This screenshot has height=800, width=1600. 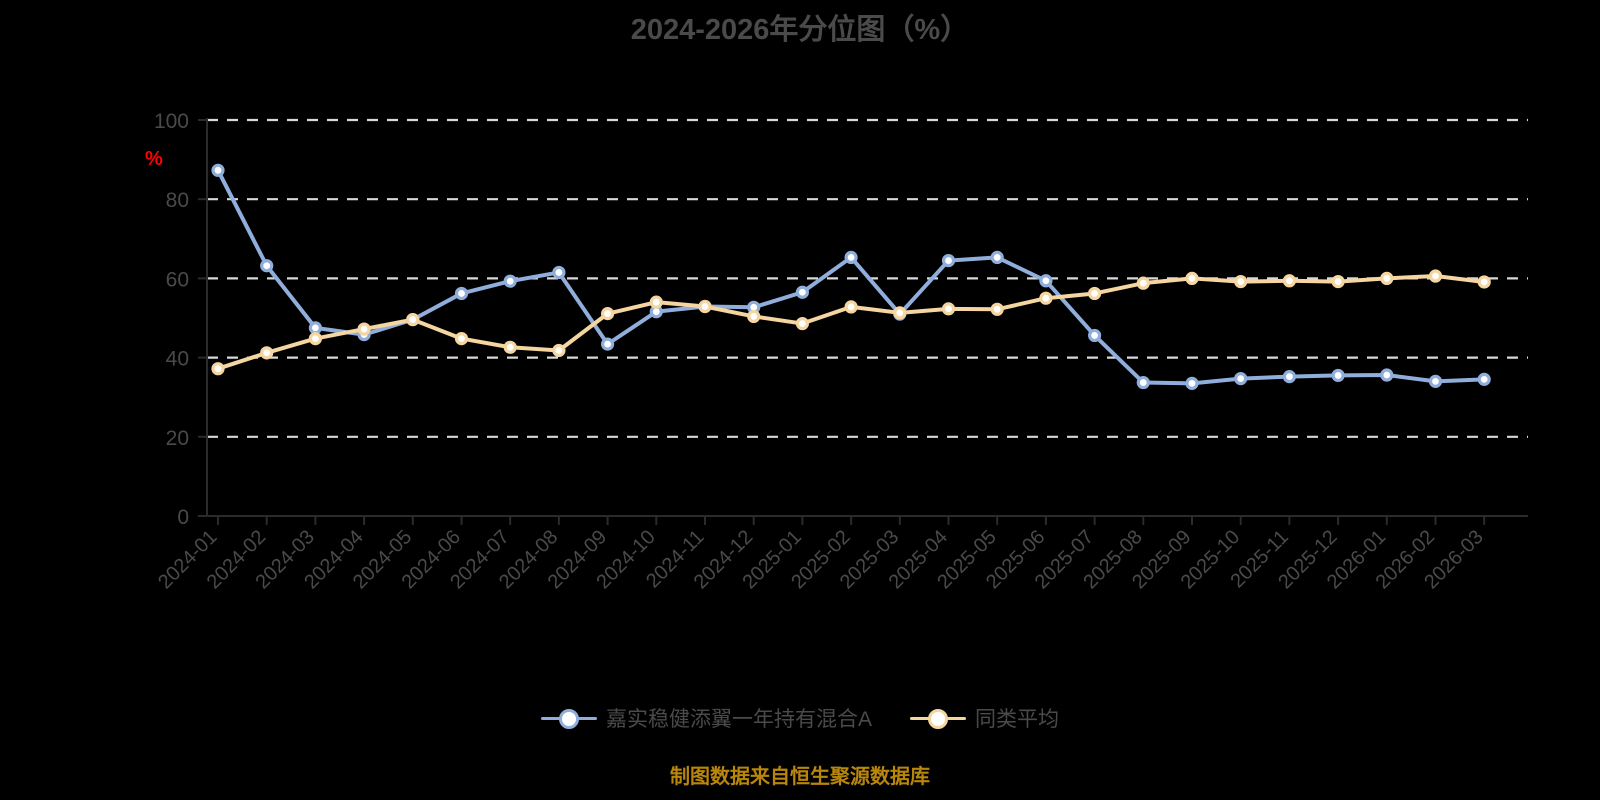 I want to click on legend-item-1: 同类平均, so click(x=984, y=718).